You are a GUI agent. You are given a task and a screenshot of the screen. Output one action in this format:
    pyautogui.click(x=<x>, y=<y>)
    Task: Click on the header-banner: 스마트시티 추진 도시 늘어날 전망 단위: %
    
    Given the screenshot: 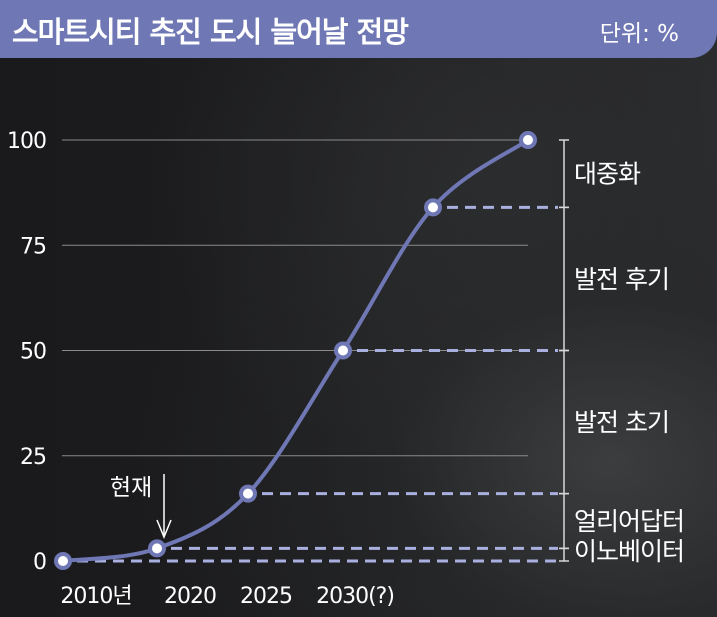 What is the action you would take?
    pyautogui.click(x=358, y=29)
    